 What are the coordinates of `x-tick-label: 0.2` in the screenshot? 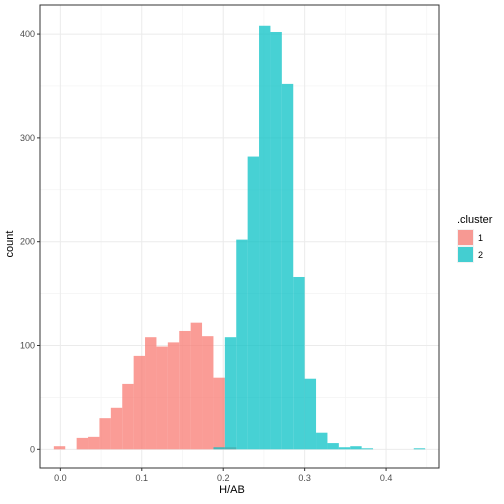 It's located at (223, 478).